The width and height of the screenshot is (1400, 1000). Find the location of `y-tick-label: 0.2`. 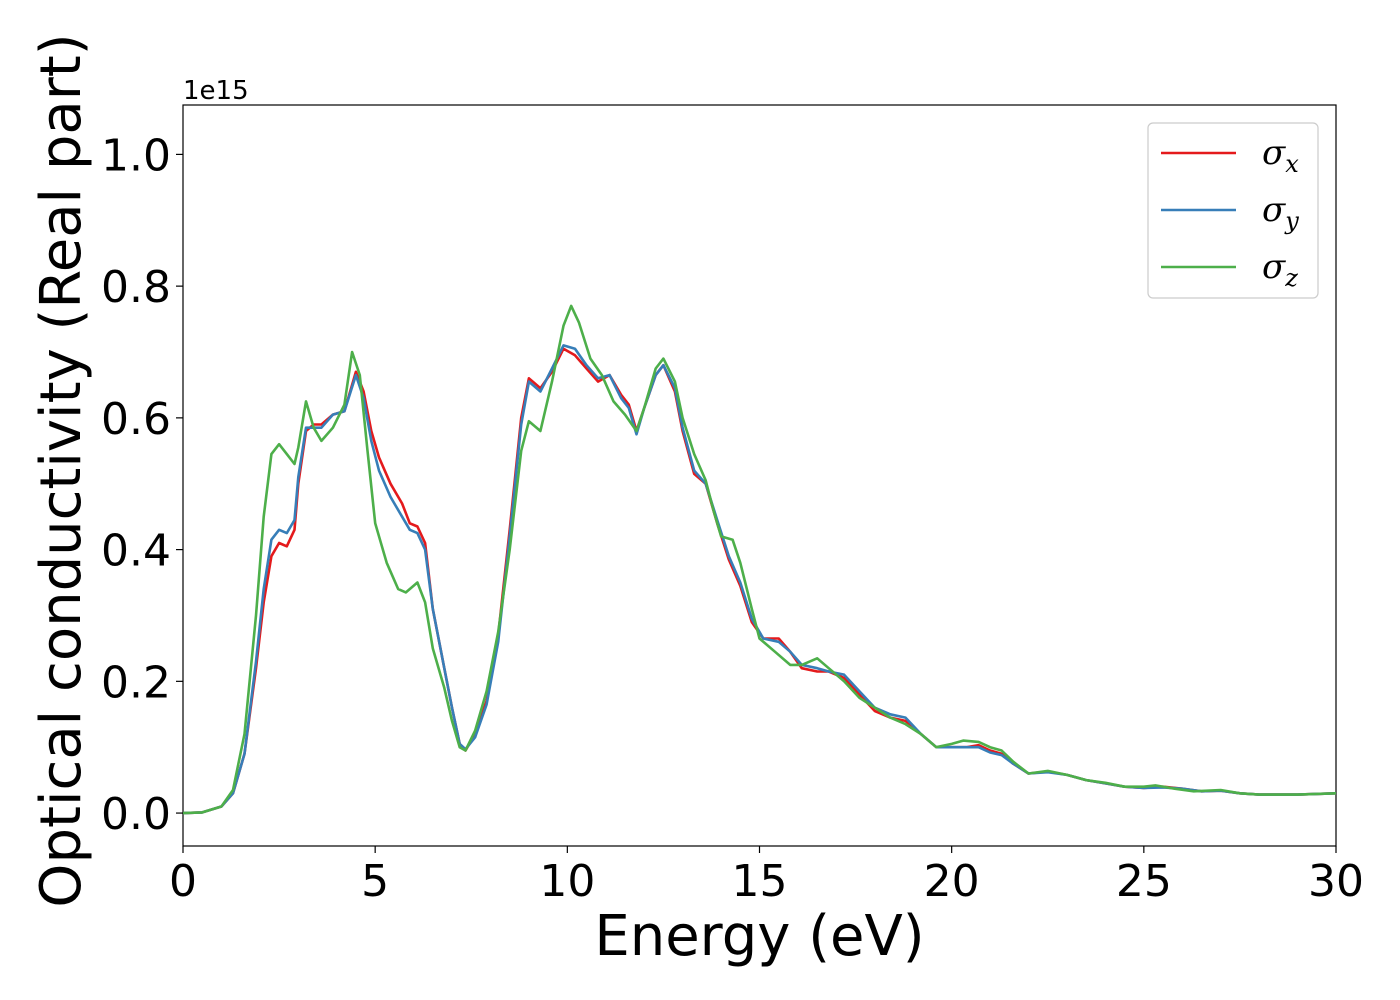

y-tick-label: 0.2 is located at coordinates (136, 682).